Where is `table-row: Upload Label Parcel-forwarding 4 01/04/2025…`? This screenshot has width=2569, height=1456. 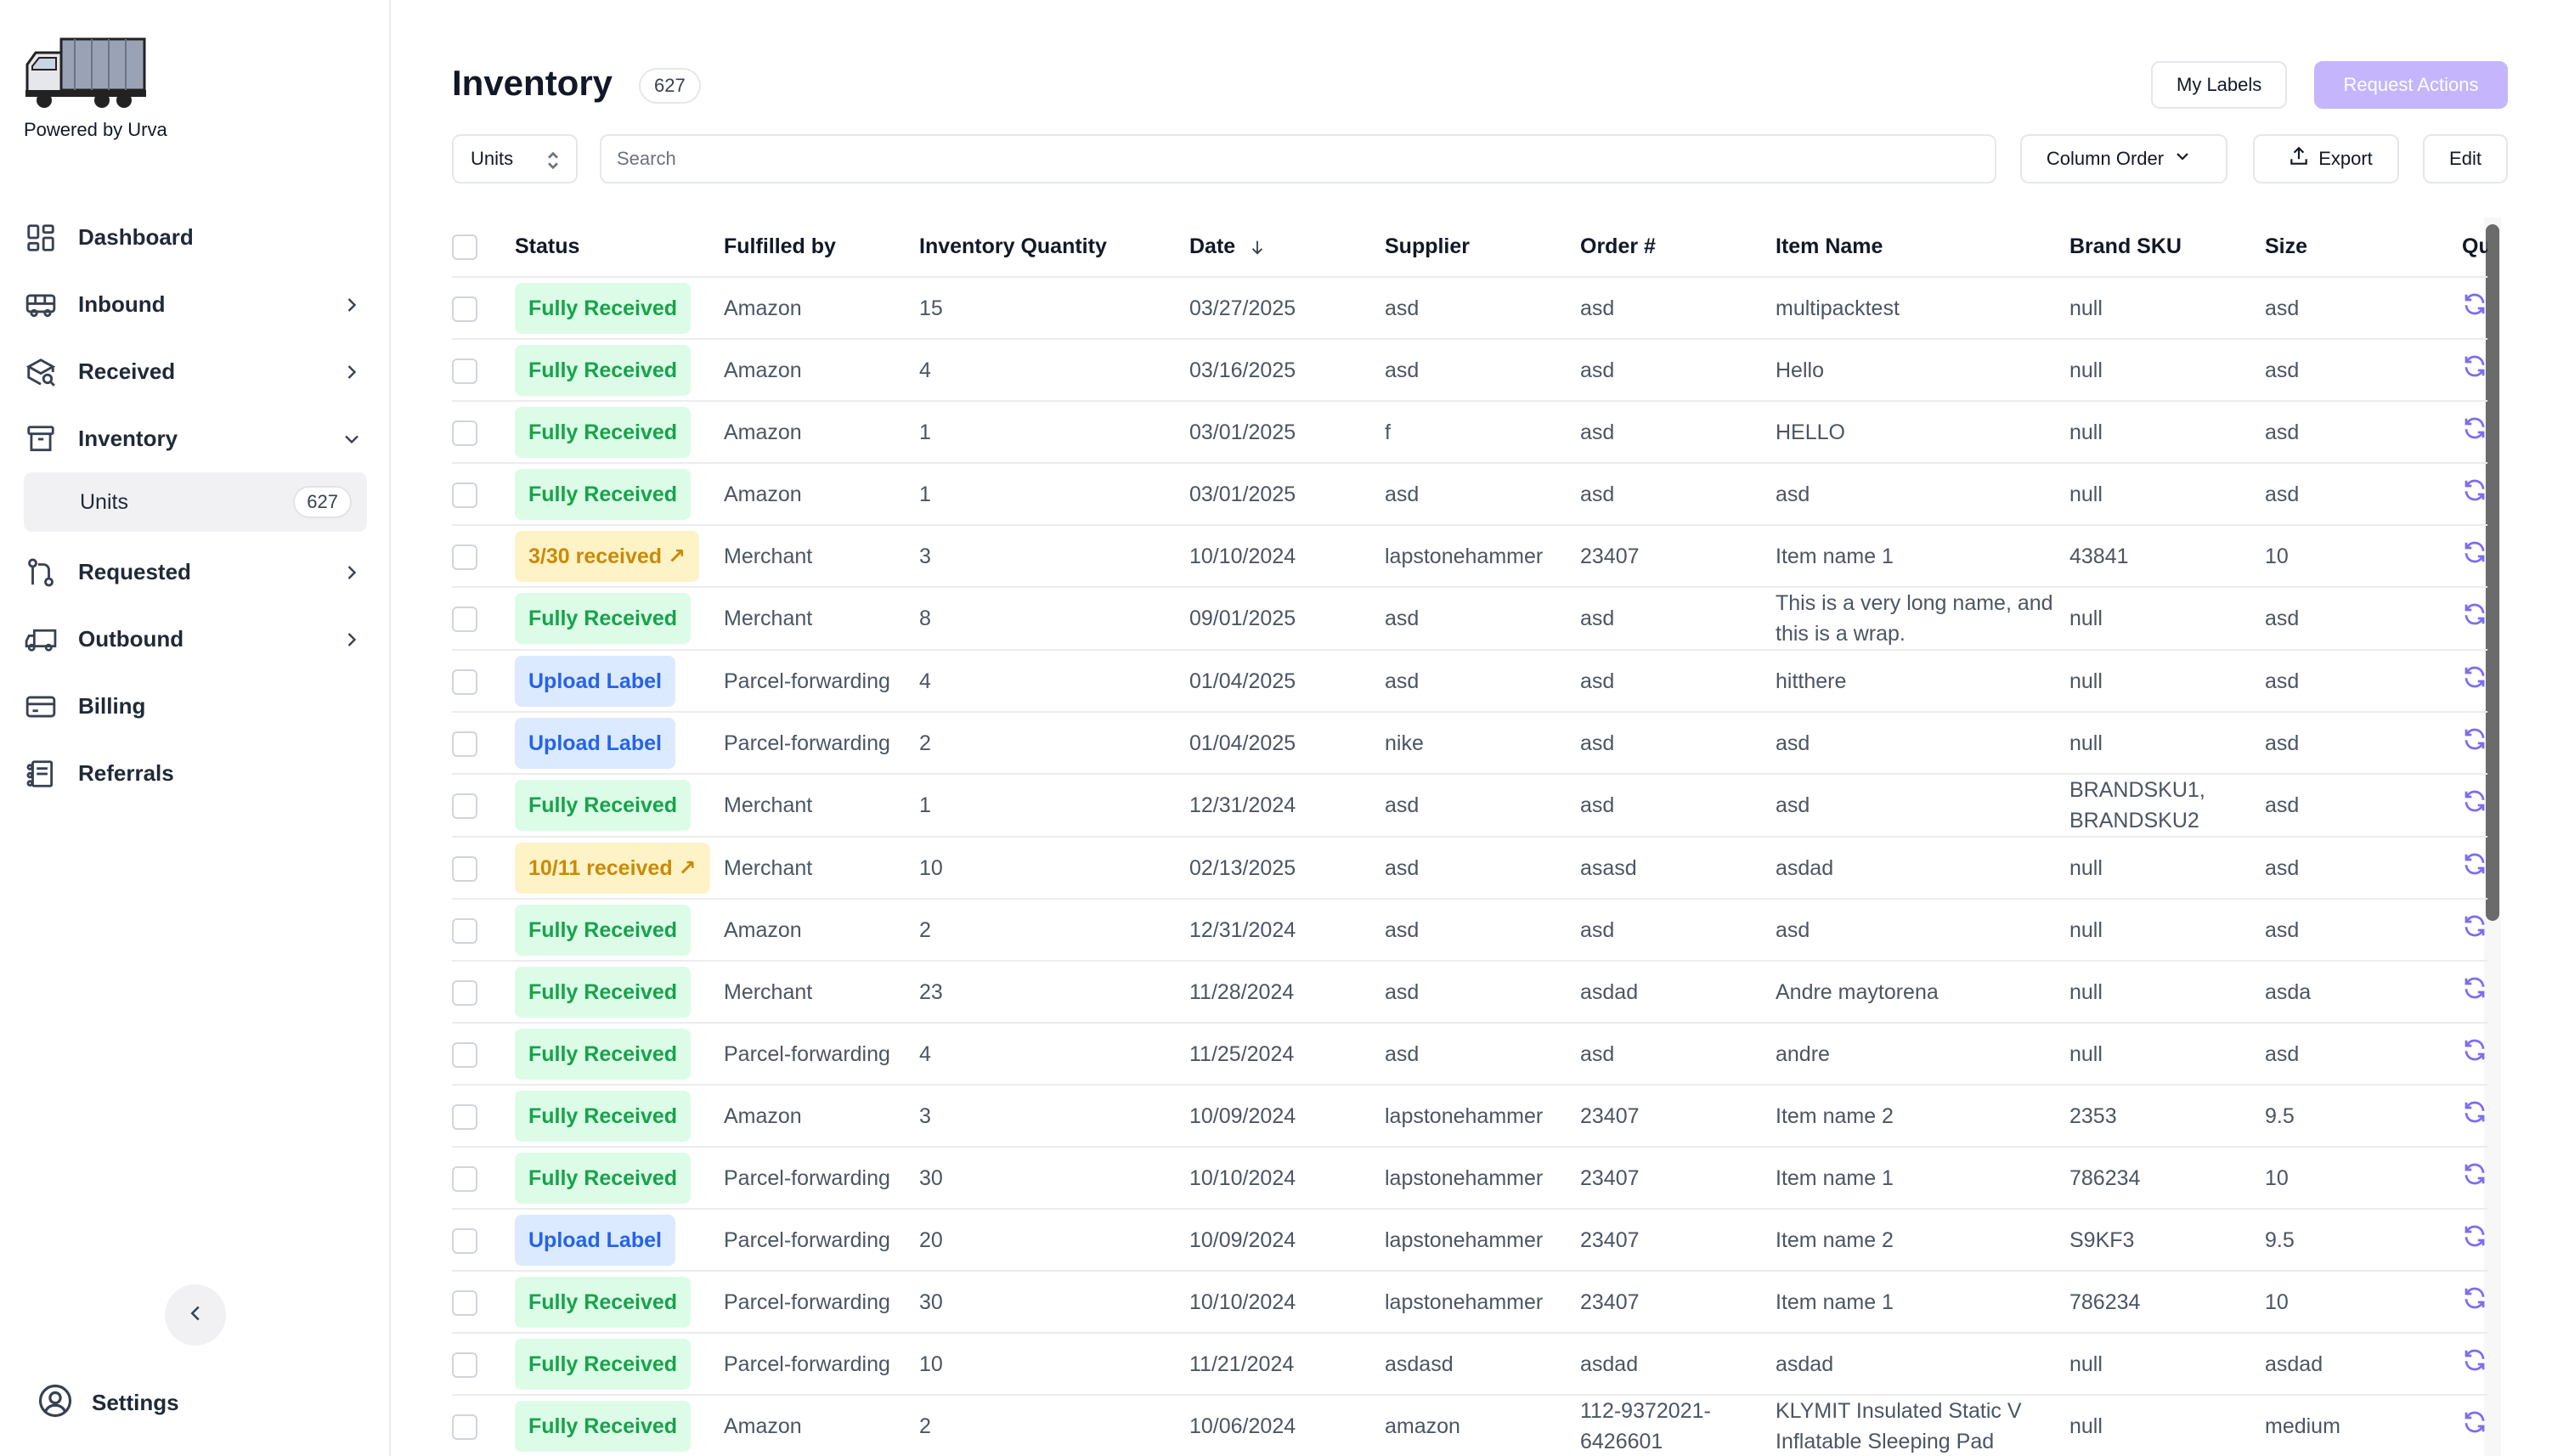
table-row: Upload Label Parcel-forwarding 4 01/04/2025… is located at coordinates (1470, 682).